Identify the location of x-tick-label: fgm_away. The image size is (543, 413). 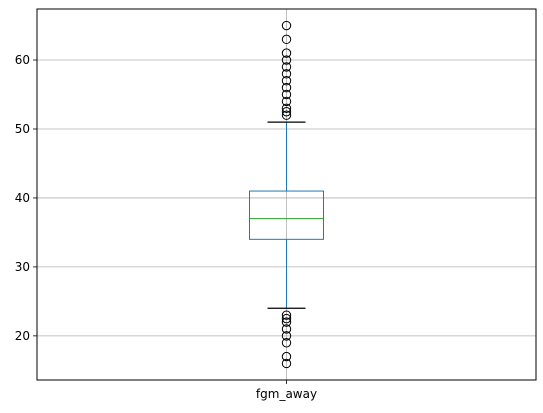
(286, 394).